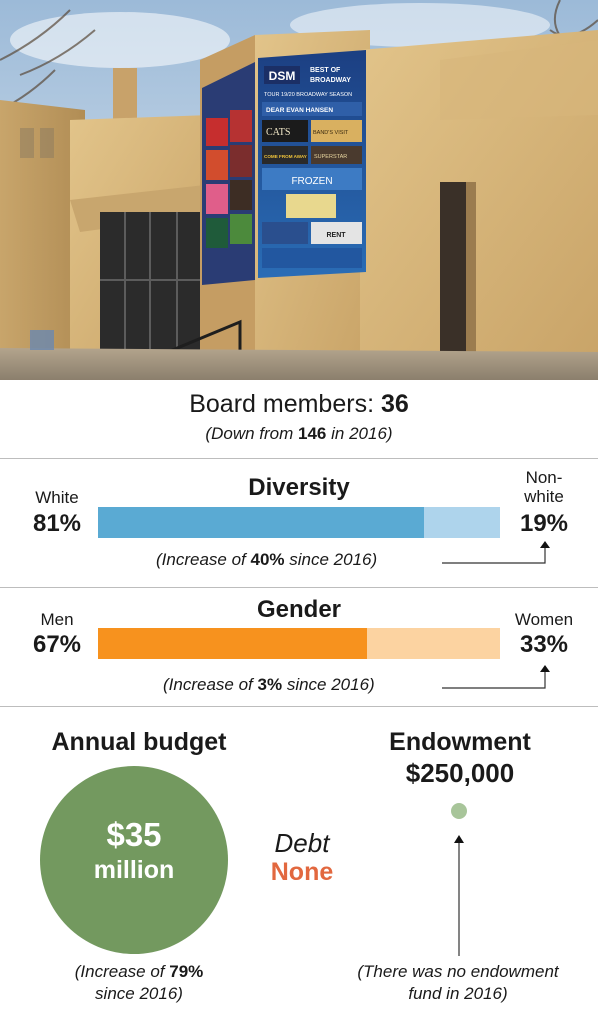  I want to click on budget-circle: $35 million, so click(134, 860).